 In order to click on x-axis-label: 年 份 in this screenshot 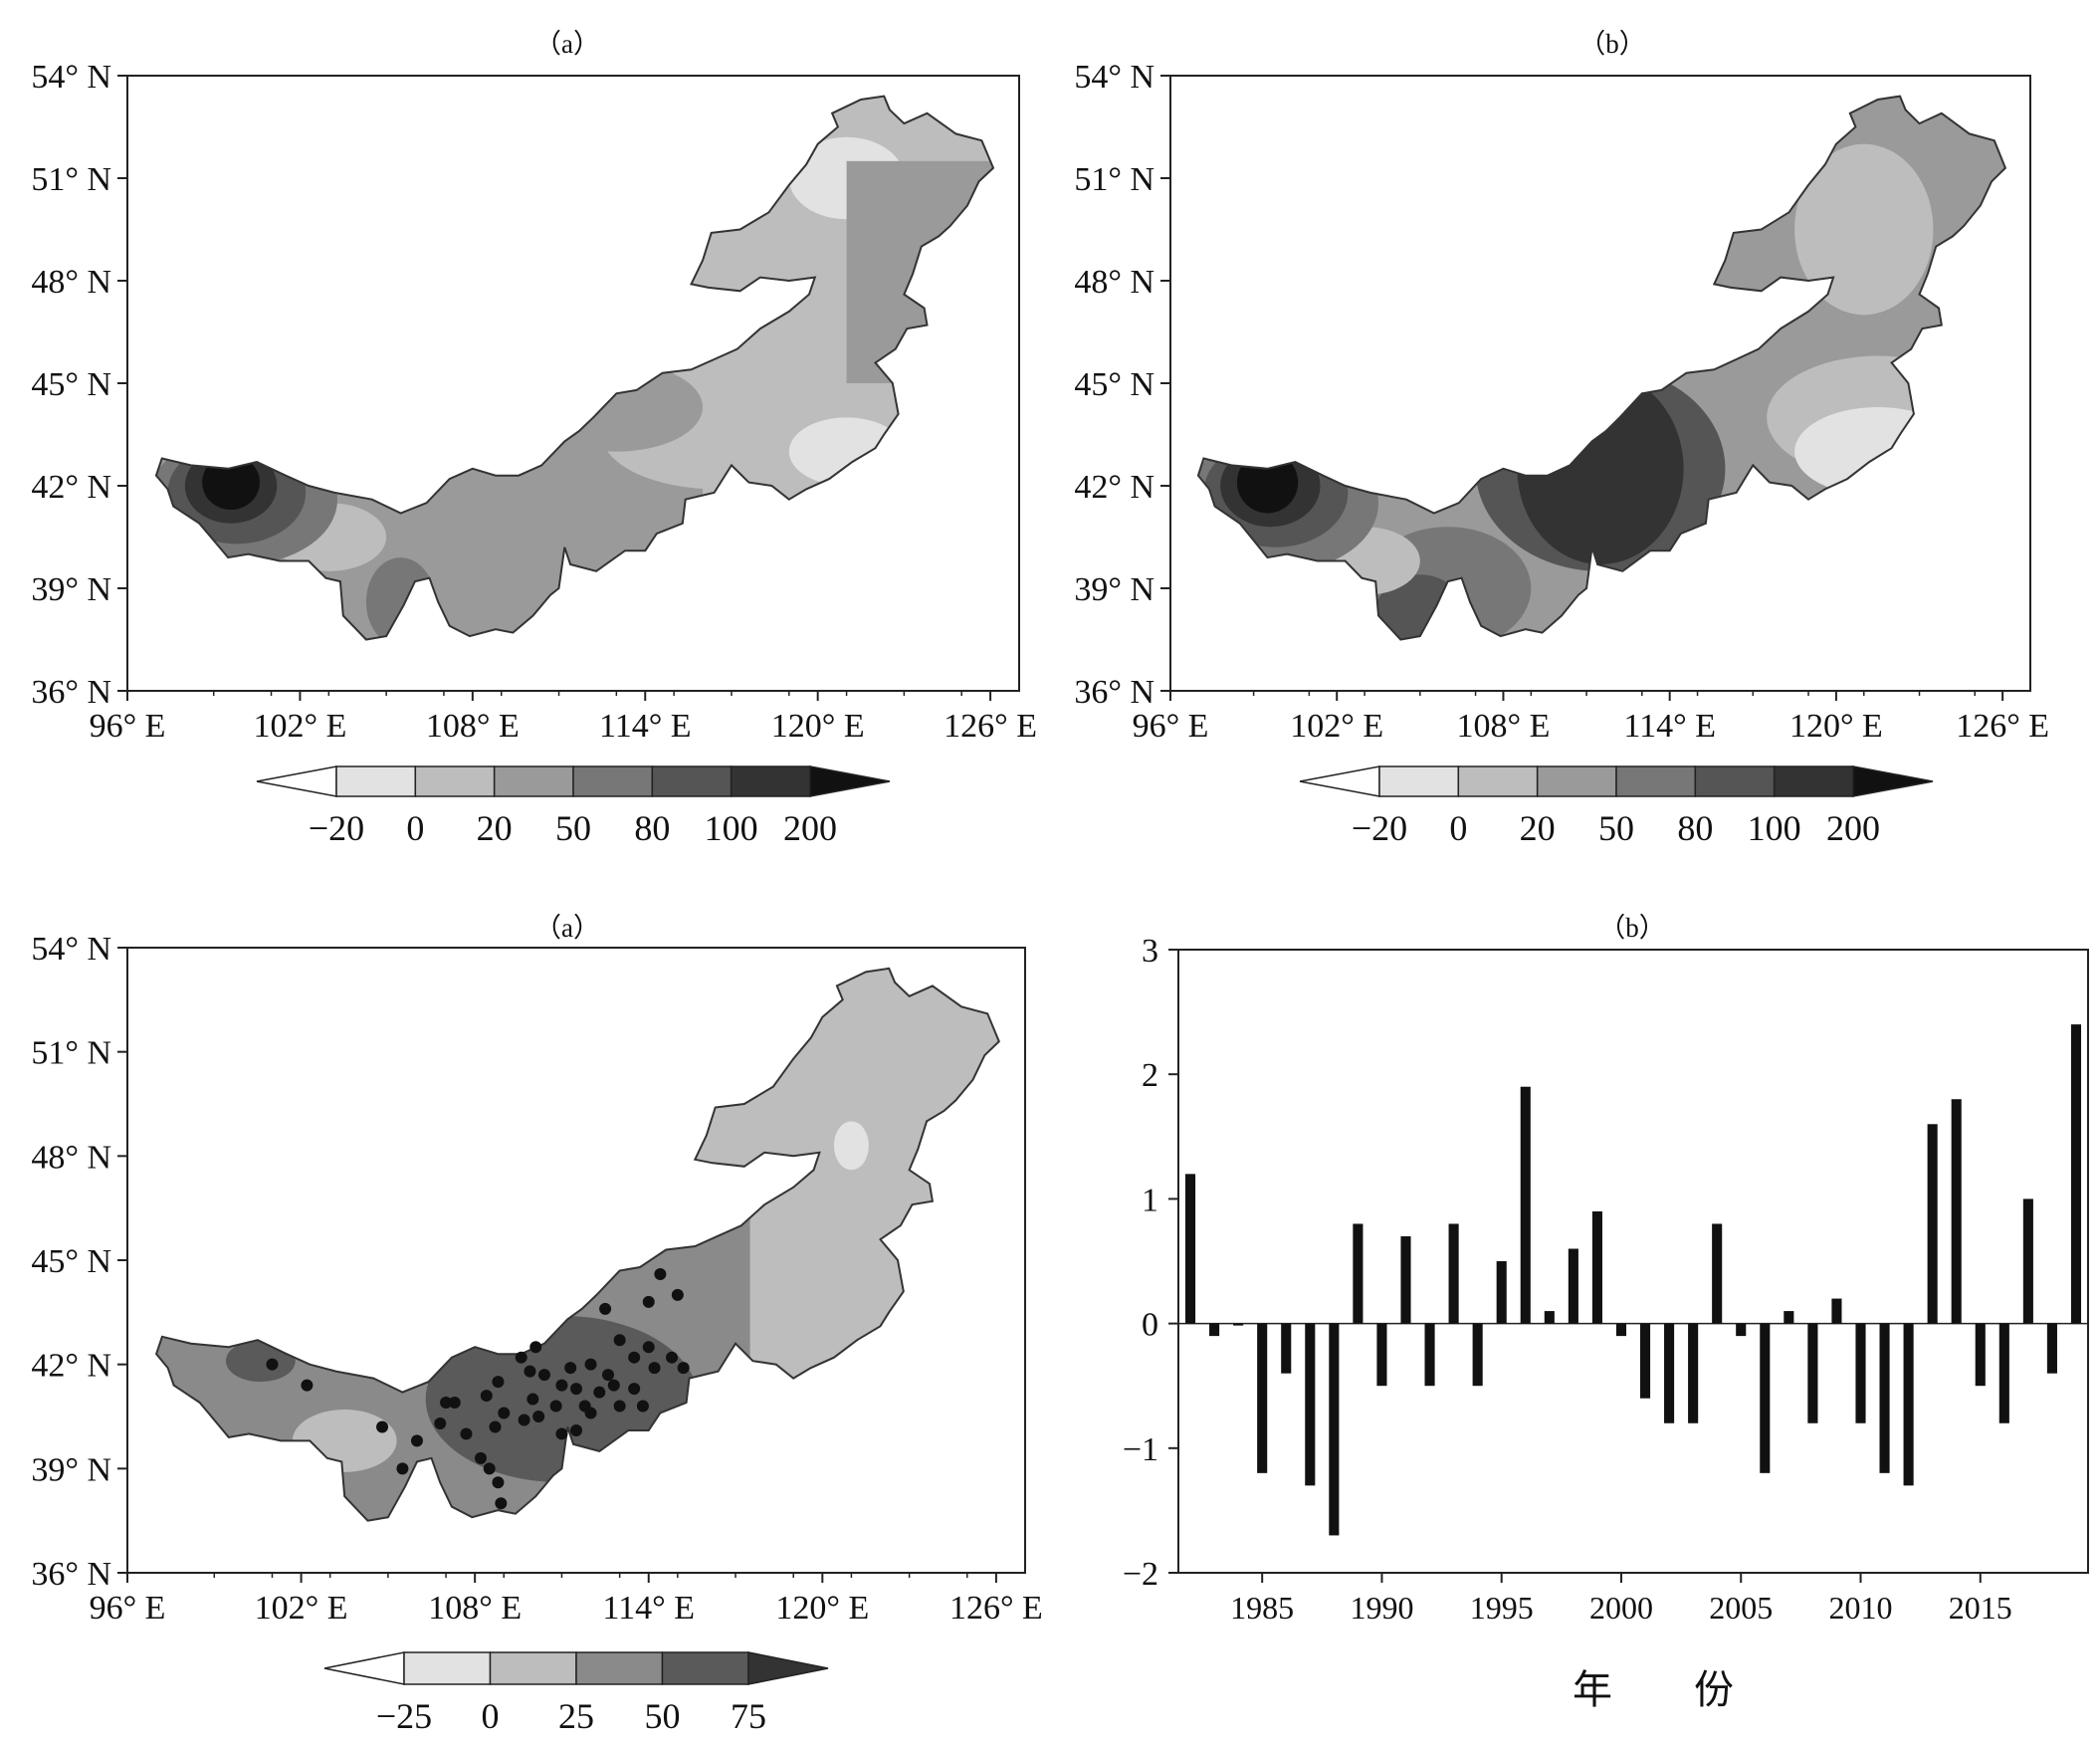, I will do `click(1671, 1689)`.